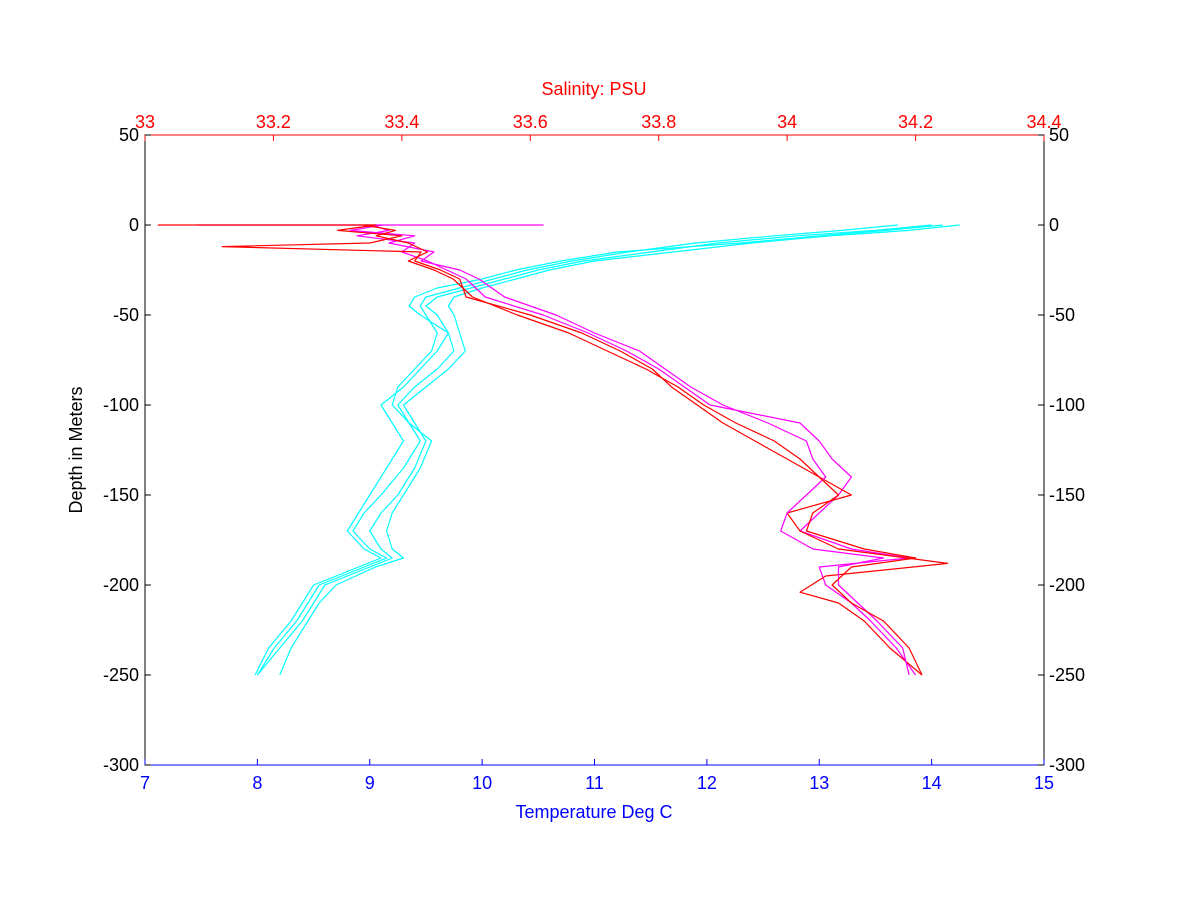  Describe the element at coordinates (121, 585) in the screenshot. I see `y-tick-label: -200` at that location.